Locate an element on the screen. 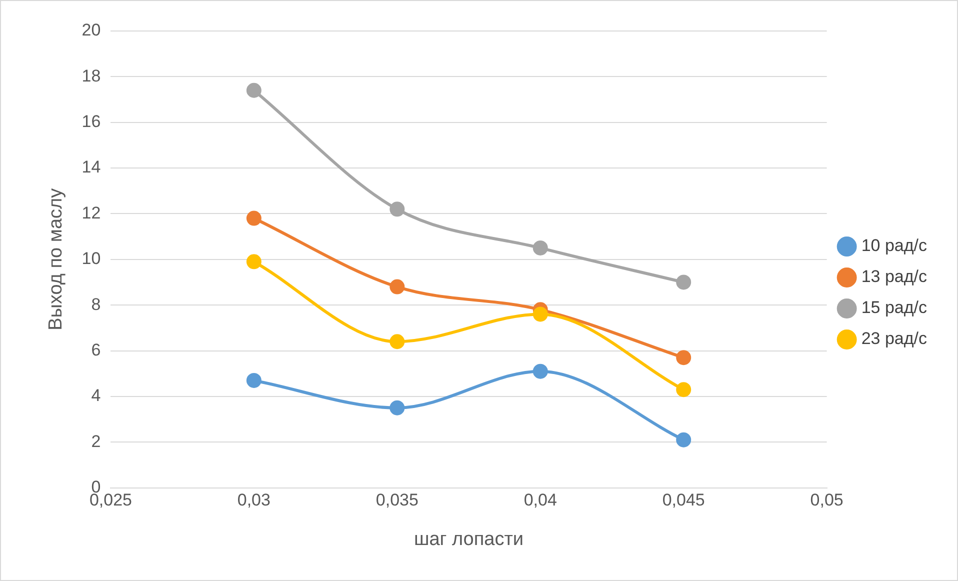  legend-label: 23 рад/с is located at coordinates (894, 338).